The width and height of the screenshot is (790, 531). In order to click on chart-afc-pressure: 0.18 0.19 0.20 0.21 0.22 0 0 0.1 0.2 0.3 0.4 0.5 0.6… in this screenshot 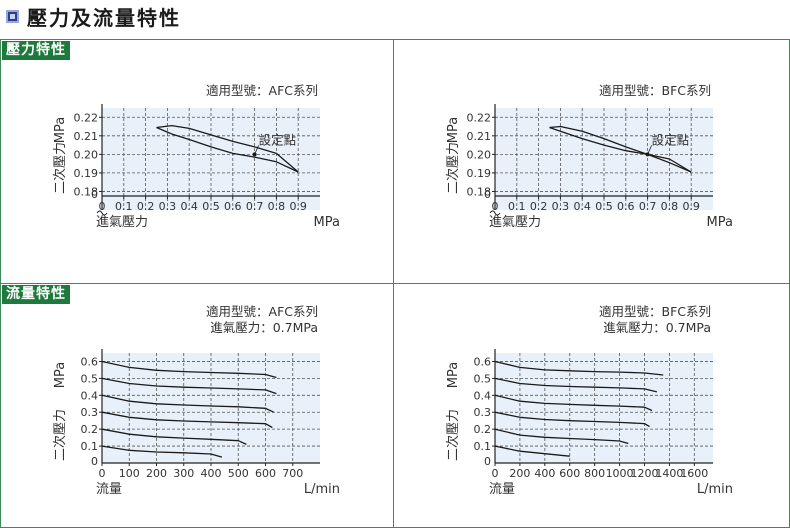, I will do `click(205, 168)`.